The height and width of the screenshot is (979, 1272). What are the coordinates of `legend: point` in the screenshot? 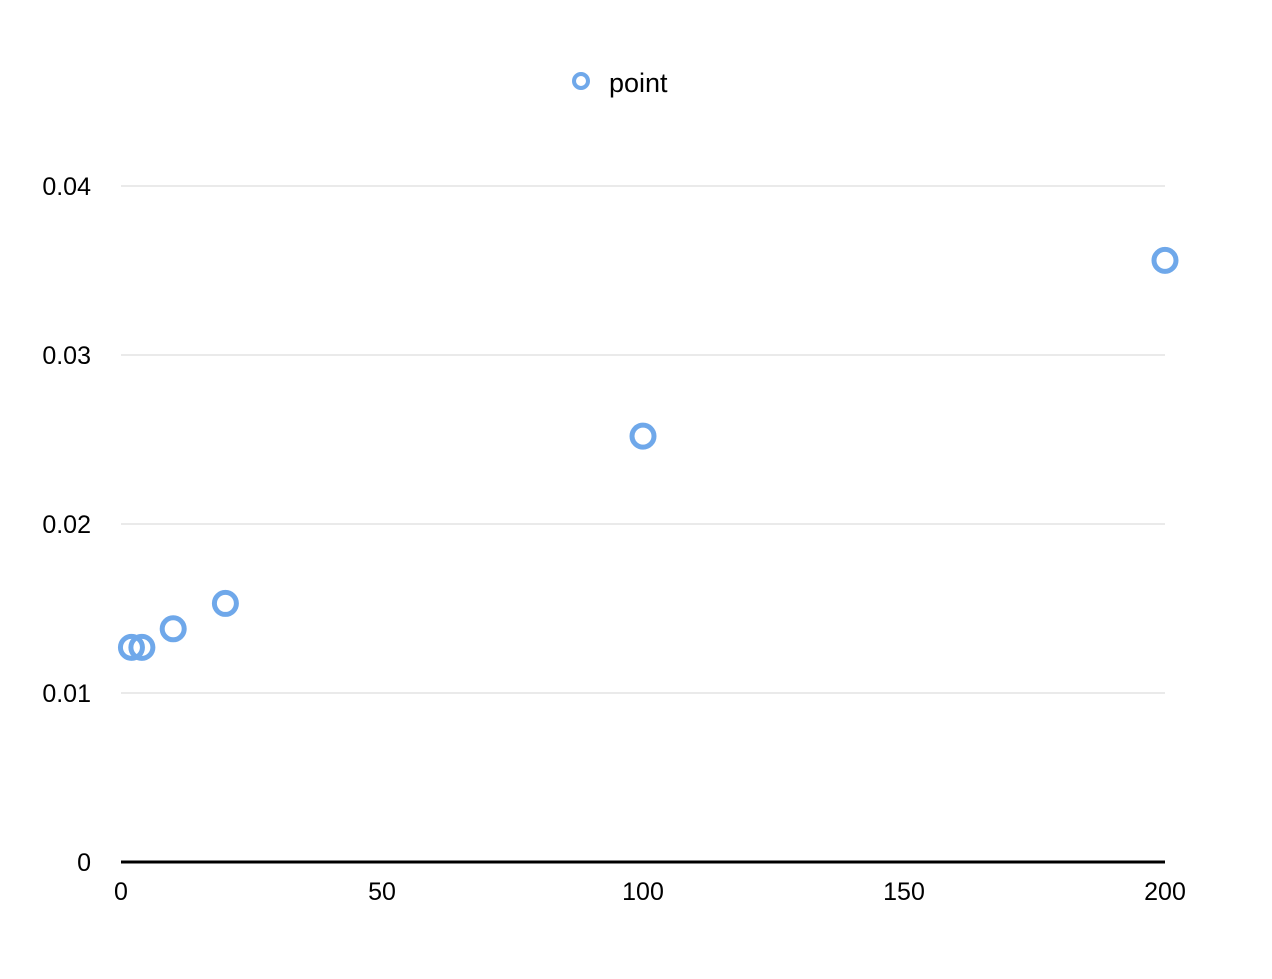 It's located at (620, 83).